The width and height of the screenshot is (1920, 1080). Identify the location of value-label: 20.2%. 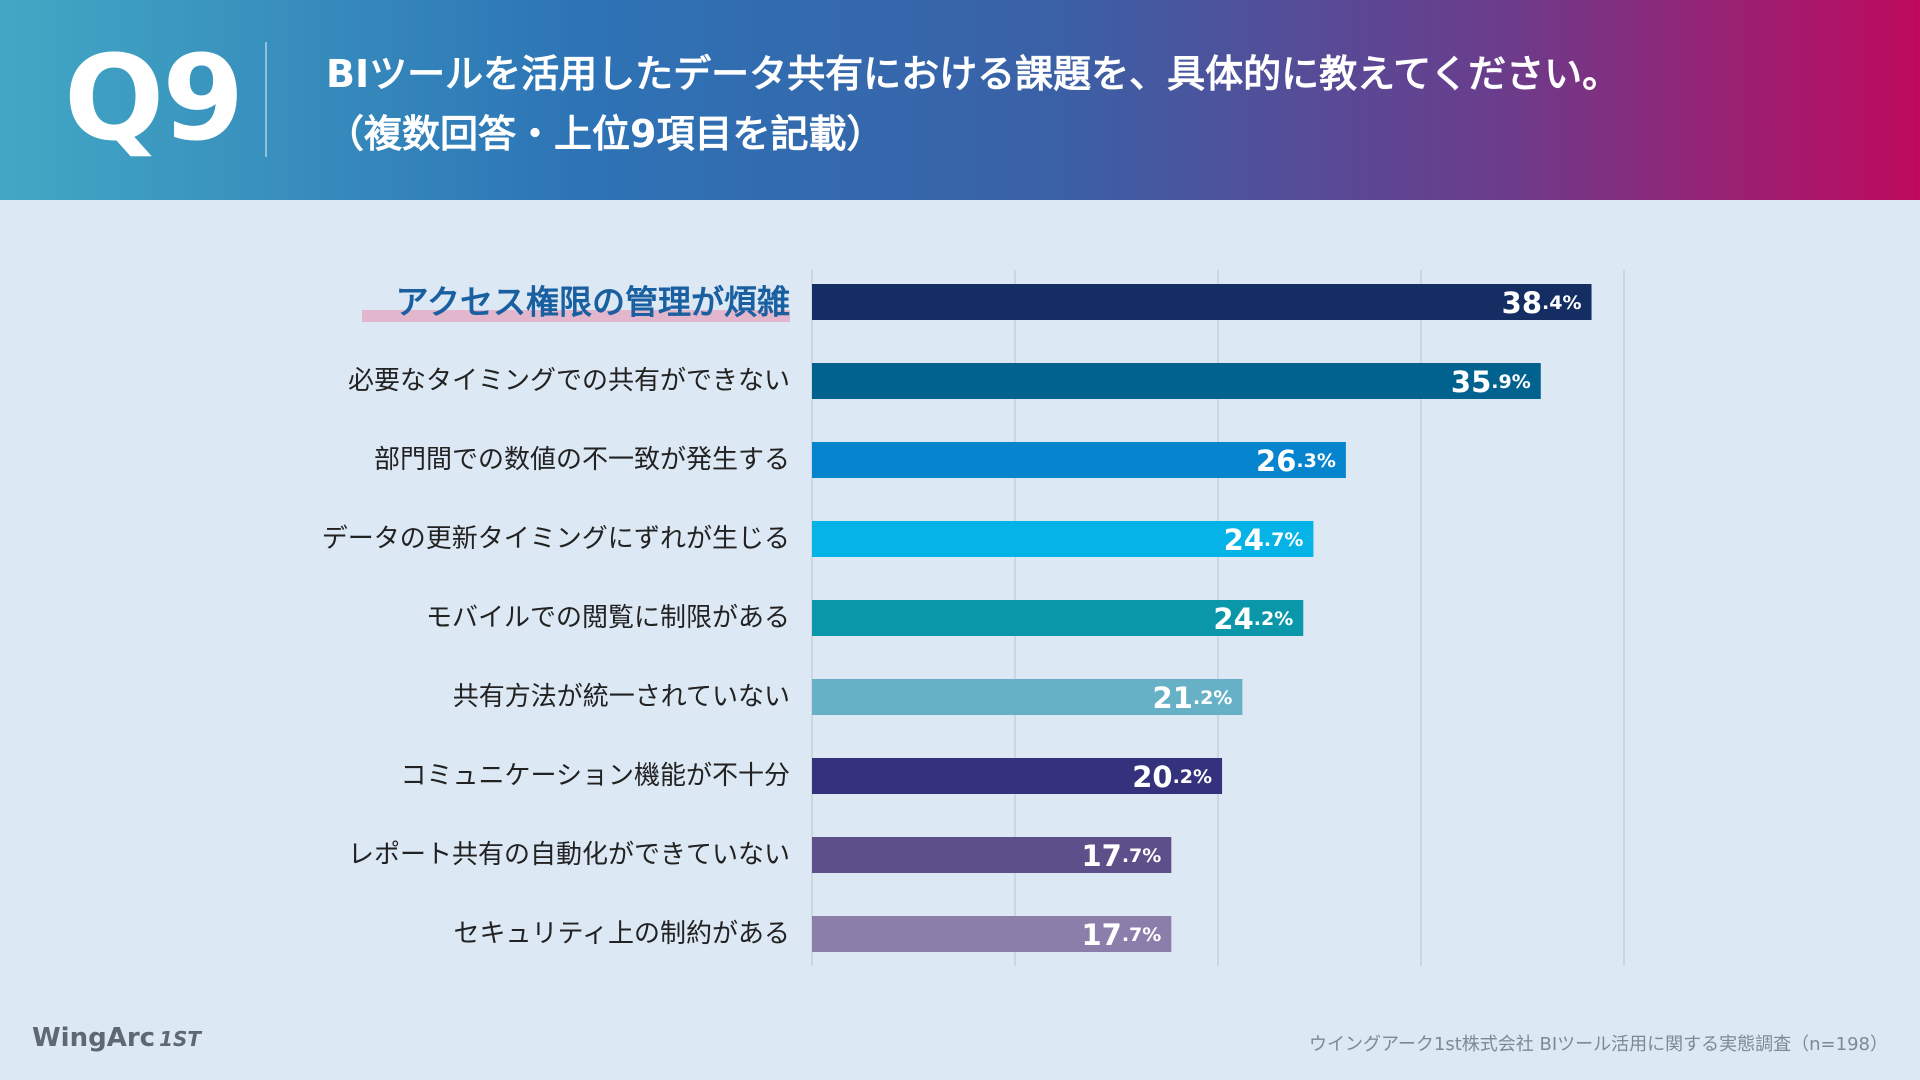
(1172, 777).